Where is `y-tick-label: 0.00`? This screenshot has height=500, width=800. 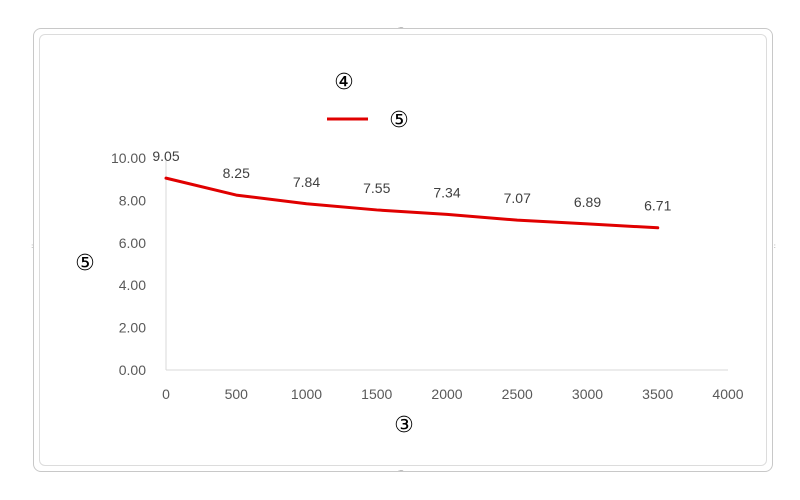 y-tick-label: 0.00 is located at coordinates (132, 370).